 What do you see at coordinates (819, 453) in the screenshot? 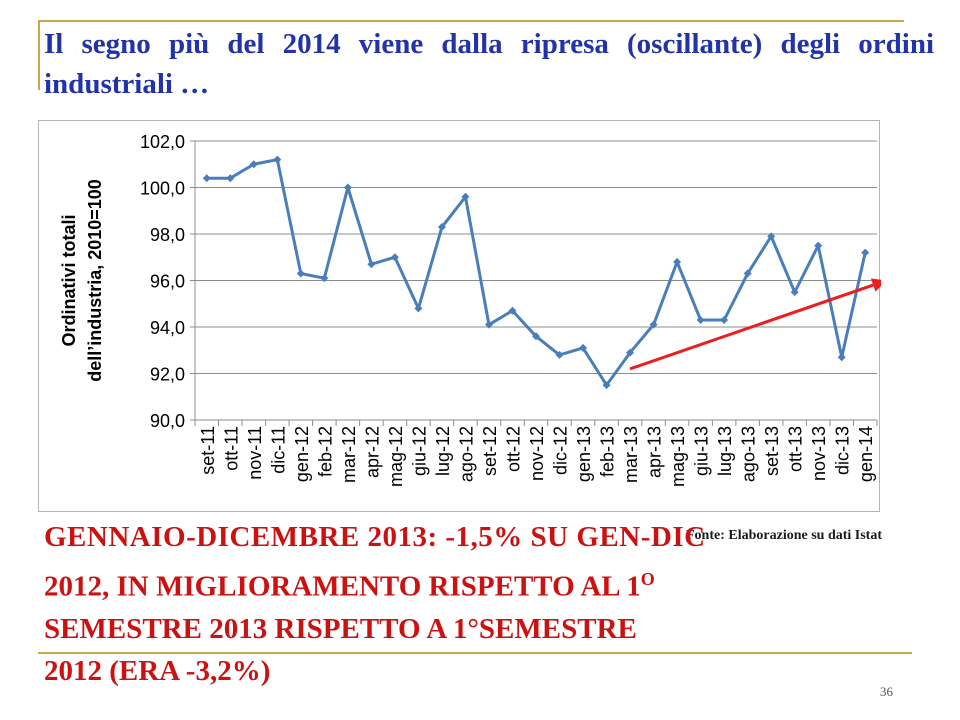
I see `x-tick-label: nov-13` at bounding box center [819, 453].